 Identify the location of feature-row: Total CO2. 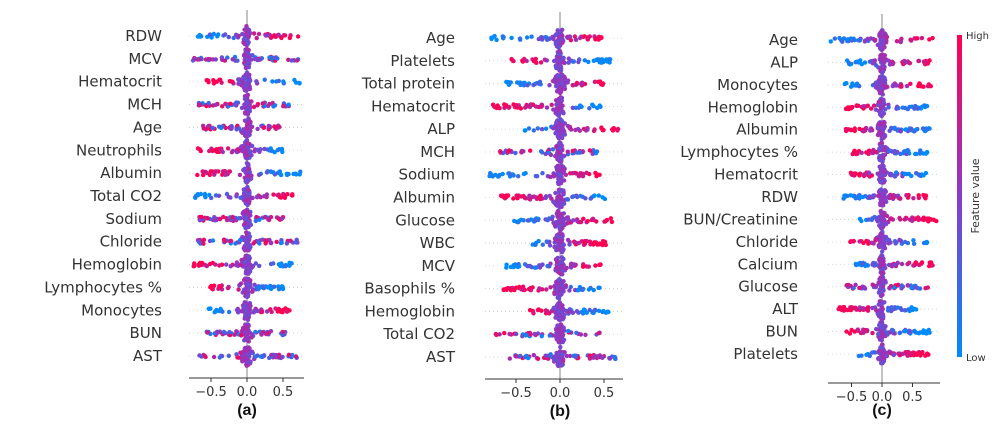
(502, 333).